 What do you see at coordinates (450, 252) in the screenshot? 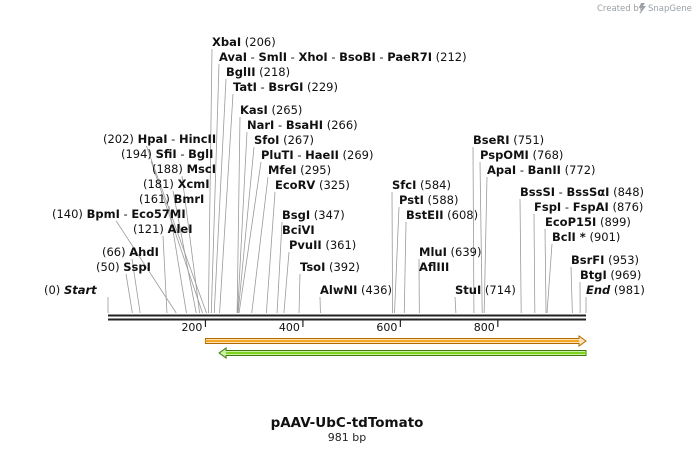
I see `site-label-mlui: MluI (639)` at bounding box center [450, 252].